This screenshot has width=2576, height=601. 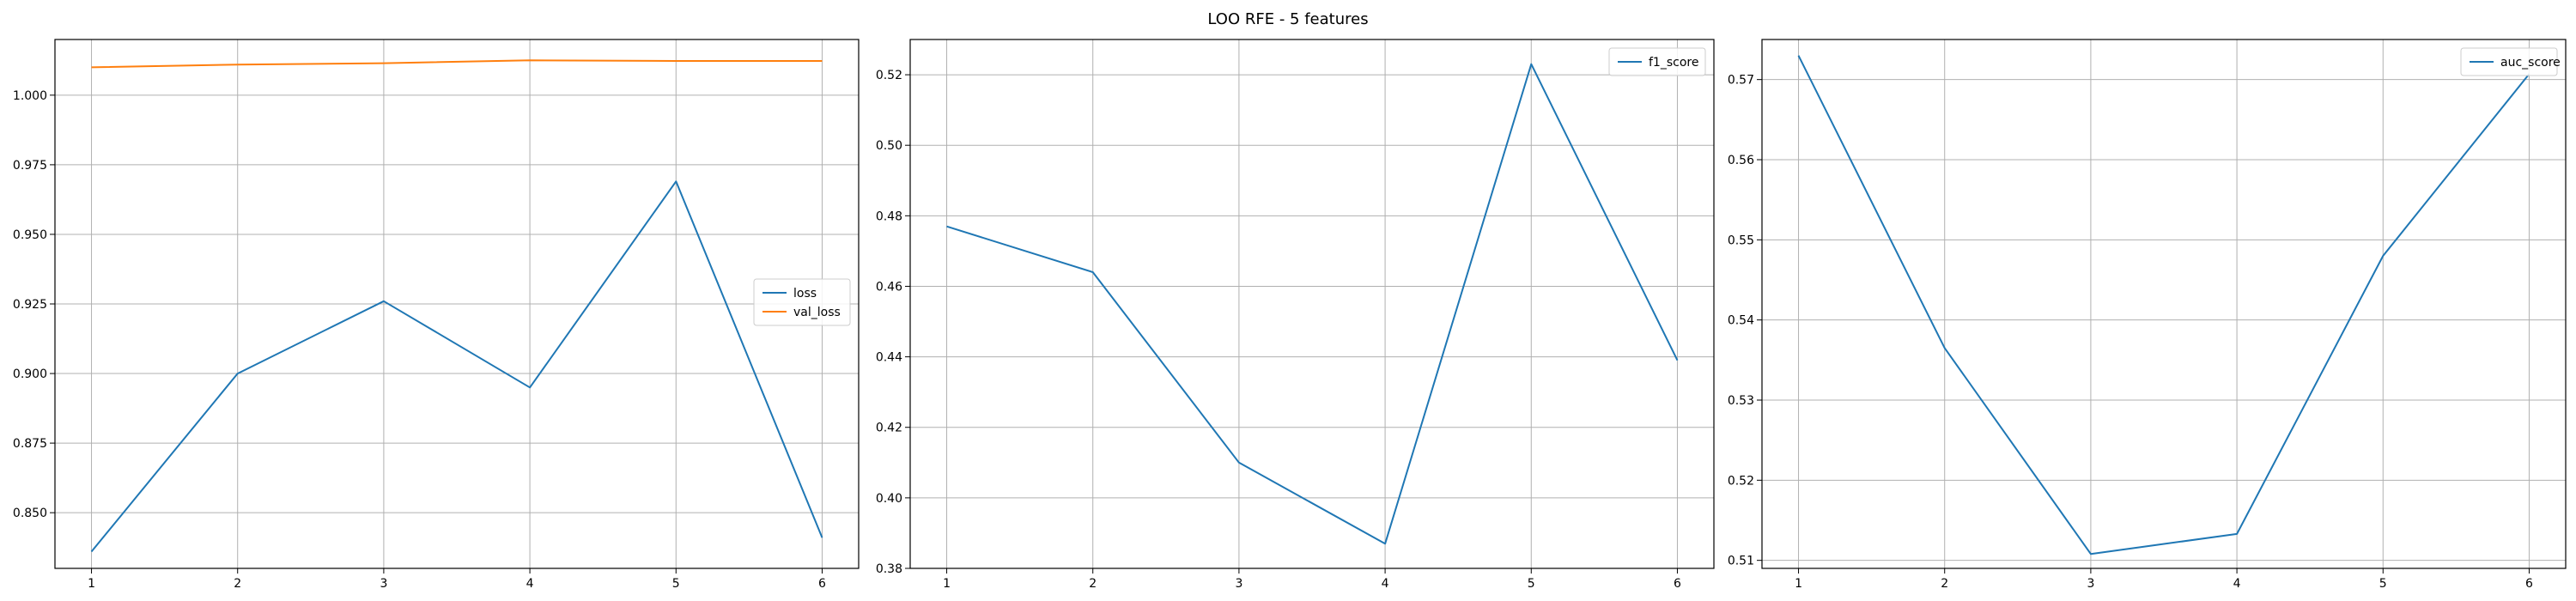 What do you see at coordinates (1741, 321) in the screenshot?
I see `y-tick-label: 0.54` at bounding box center [1741, 321].